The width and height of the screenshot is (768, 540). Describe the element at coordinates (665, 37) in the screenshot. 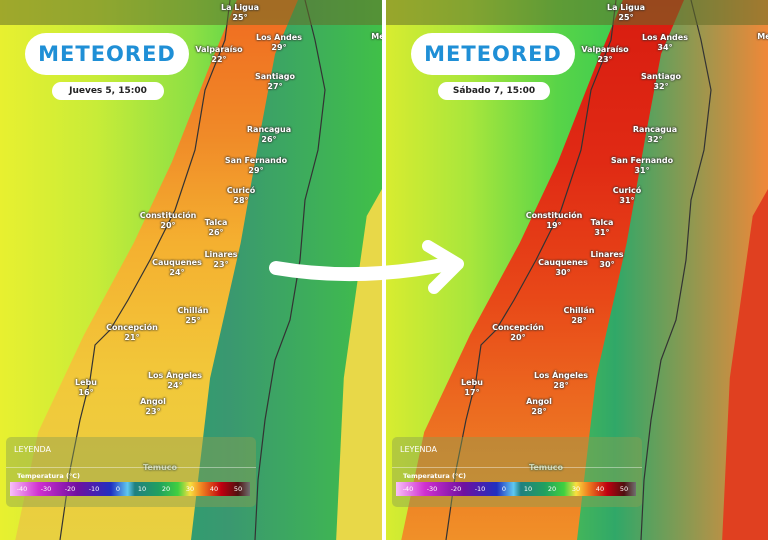

I see `city-name: Los Andes` at that location.